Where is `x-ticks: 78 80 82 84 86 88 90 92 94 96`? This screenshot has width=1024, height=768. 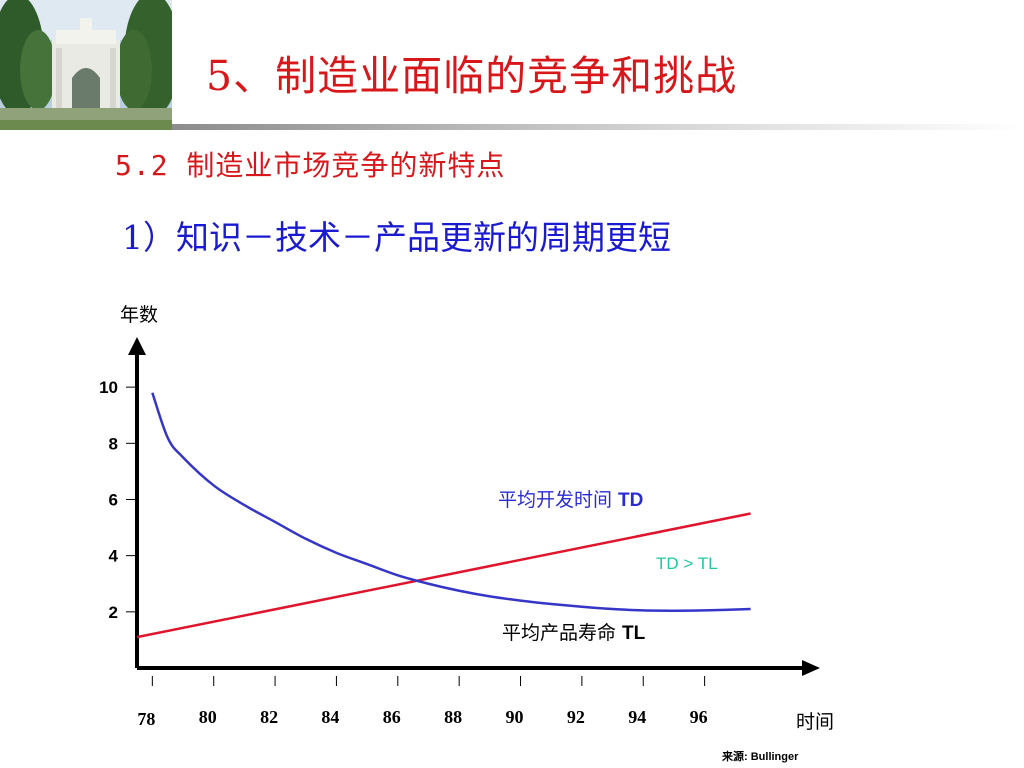
x-ticks: 78 80 82 84 86 88 90 92 94 96 is located at coordinates (422, 702).